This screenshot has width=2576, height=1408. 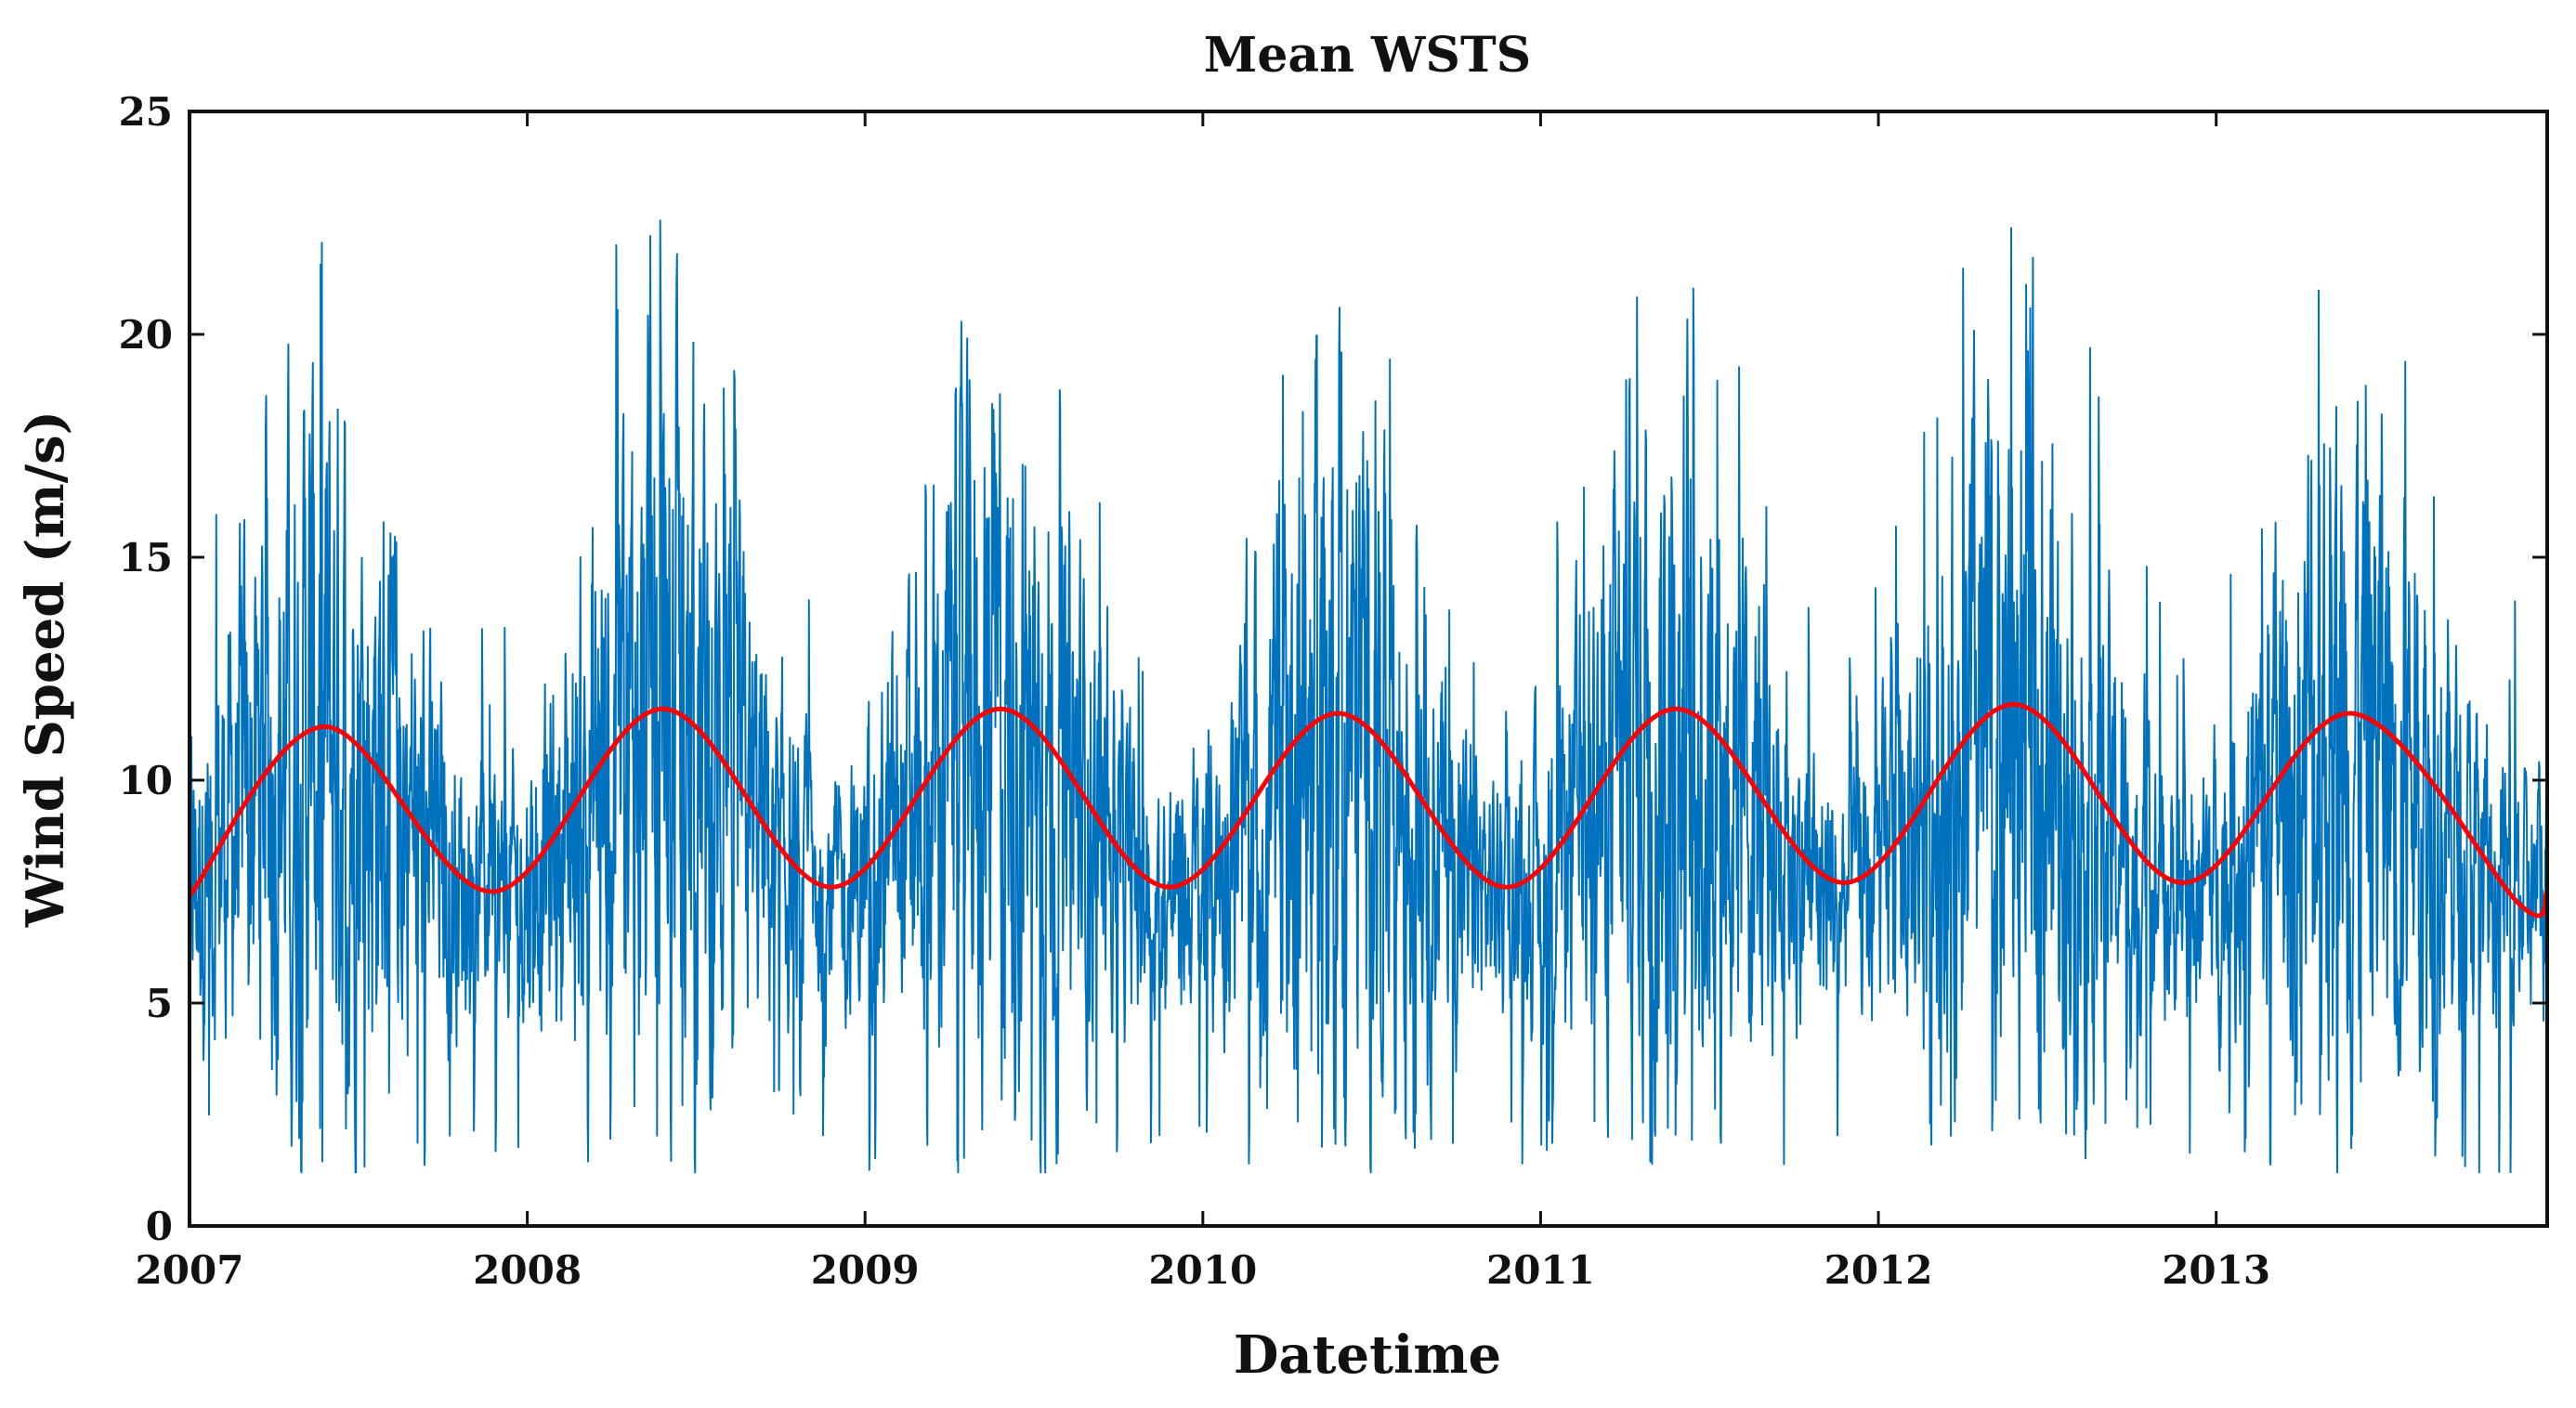 What do you see at coordinates (1367, 55) in the screenshot?
I see `chart-title: Mean WSTS` at bounding box center [1367, 55].